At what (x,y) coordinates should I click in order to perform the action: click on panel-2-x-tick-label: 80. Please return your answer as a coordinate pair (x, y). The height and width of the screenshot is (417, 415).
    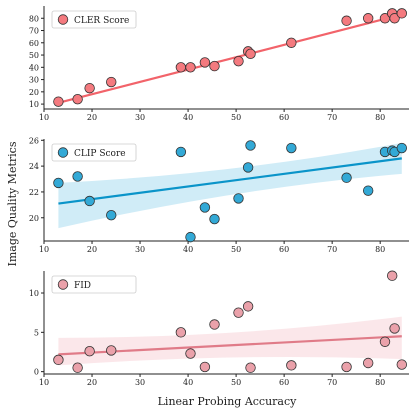
    Looking at the image, I should click on (380, 249).